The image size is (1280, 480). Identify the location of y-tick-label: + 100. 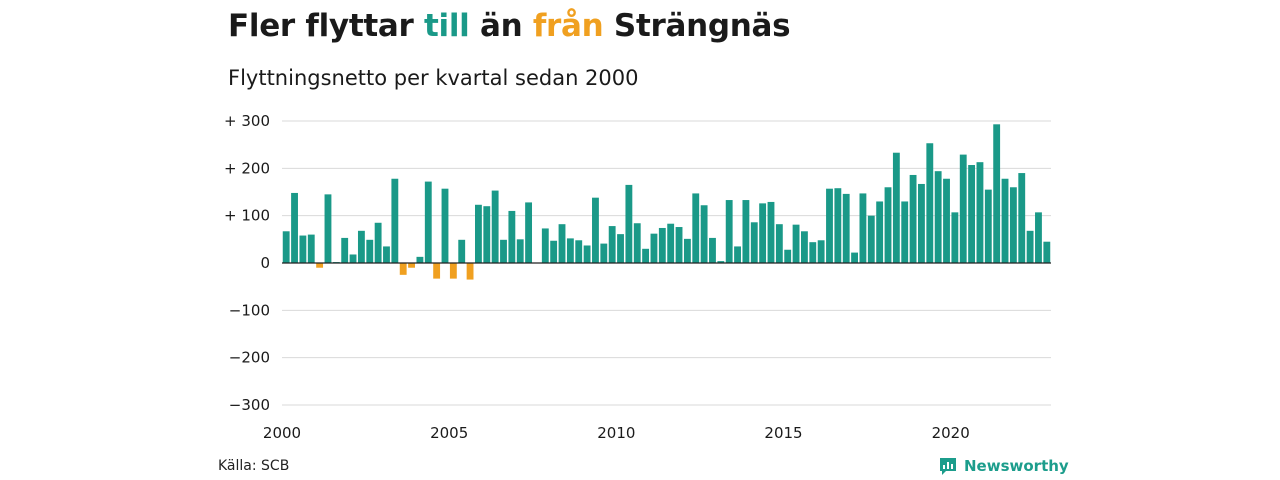
(247, 216).